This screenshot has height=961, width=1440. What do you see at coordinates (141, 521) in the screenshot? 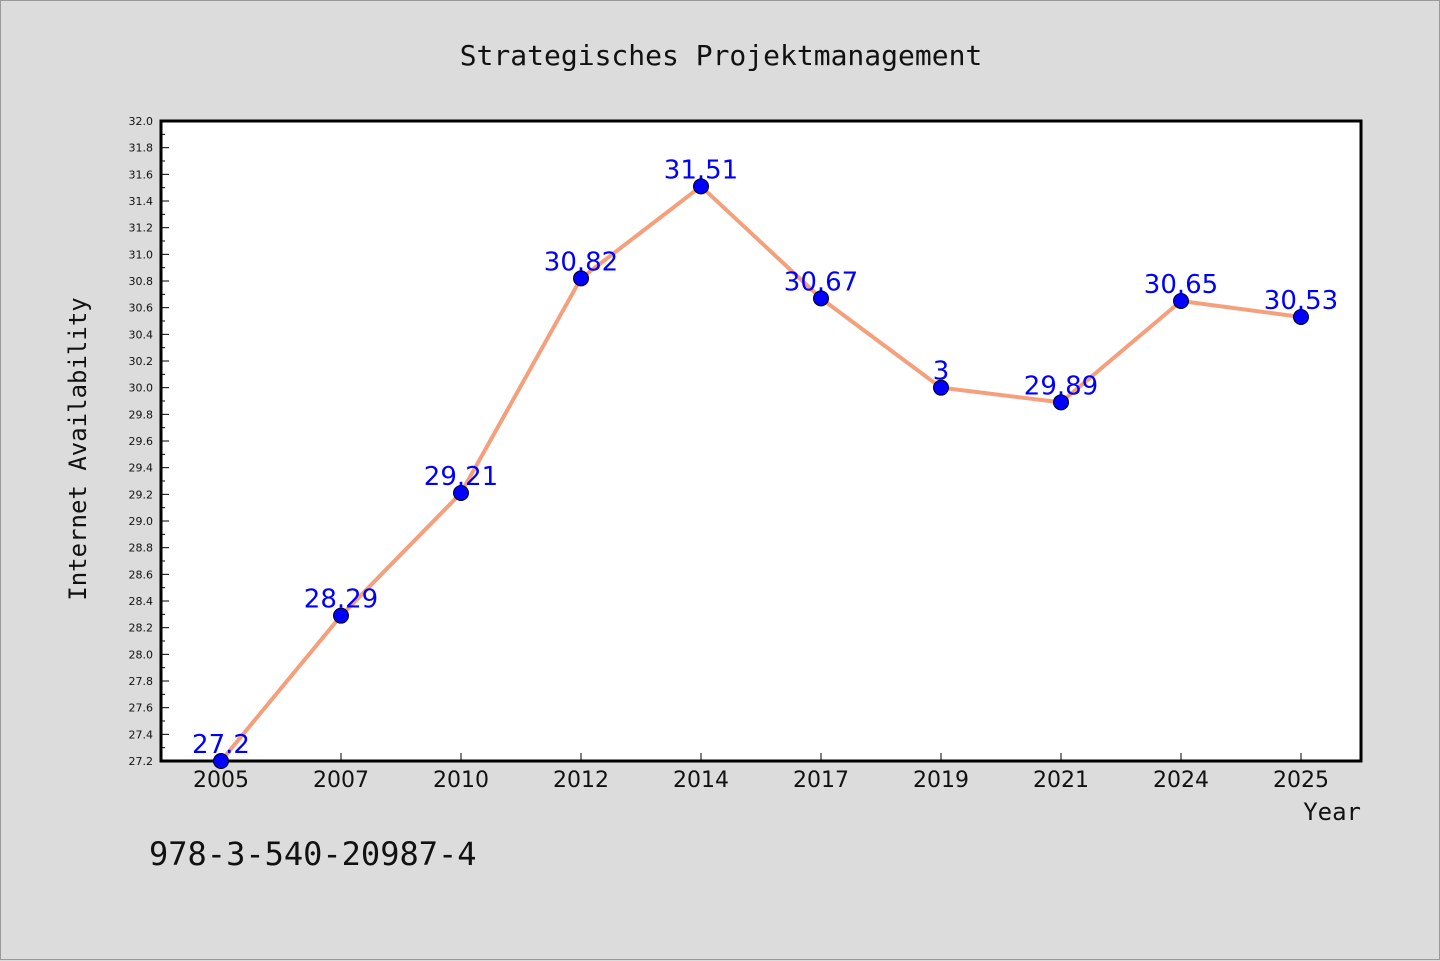
I see `y-tick-label: 29.0` at bounding box center [141, 521].